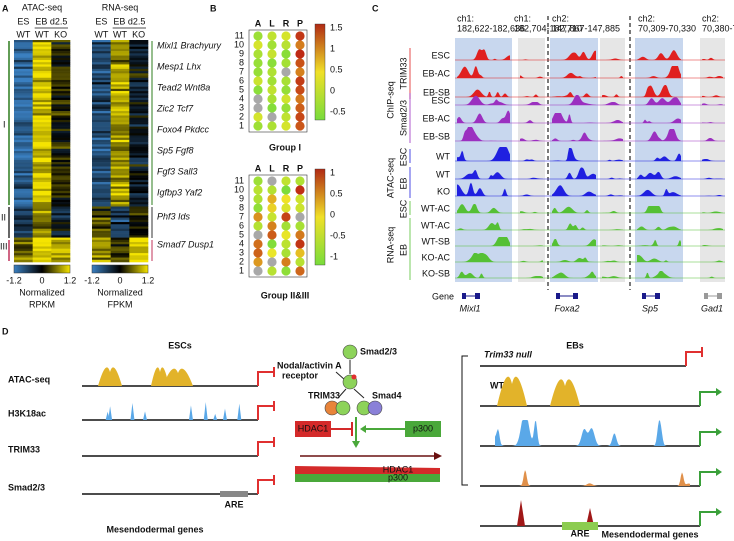 This screenshot has height=541, width=734. What do you see at coordinates (403, 156) in the screenshot?
I see `group-label: ESC` at bounding box center [403, 156].